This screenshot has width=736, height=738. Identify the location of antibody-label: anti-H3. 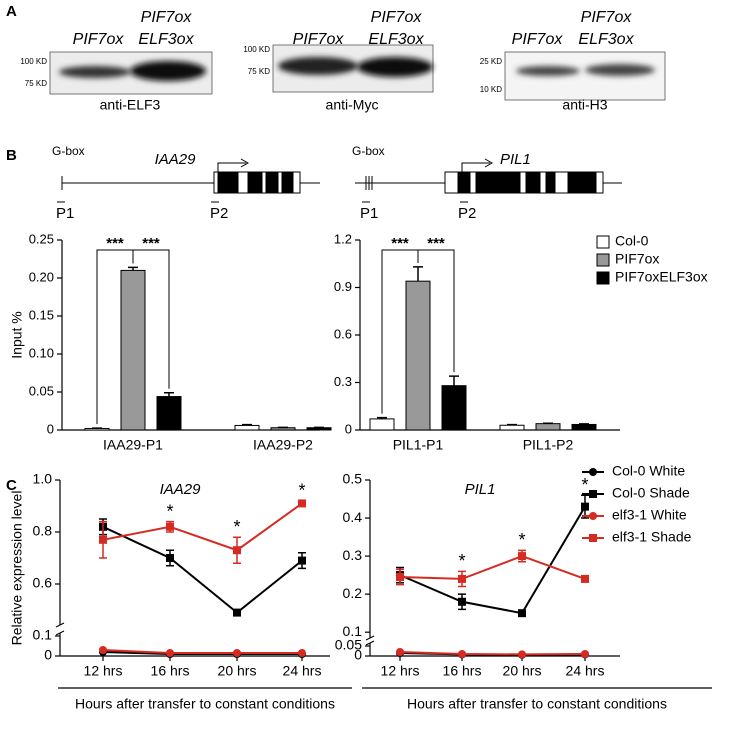
(584, 105).